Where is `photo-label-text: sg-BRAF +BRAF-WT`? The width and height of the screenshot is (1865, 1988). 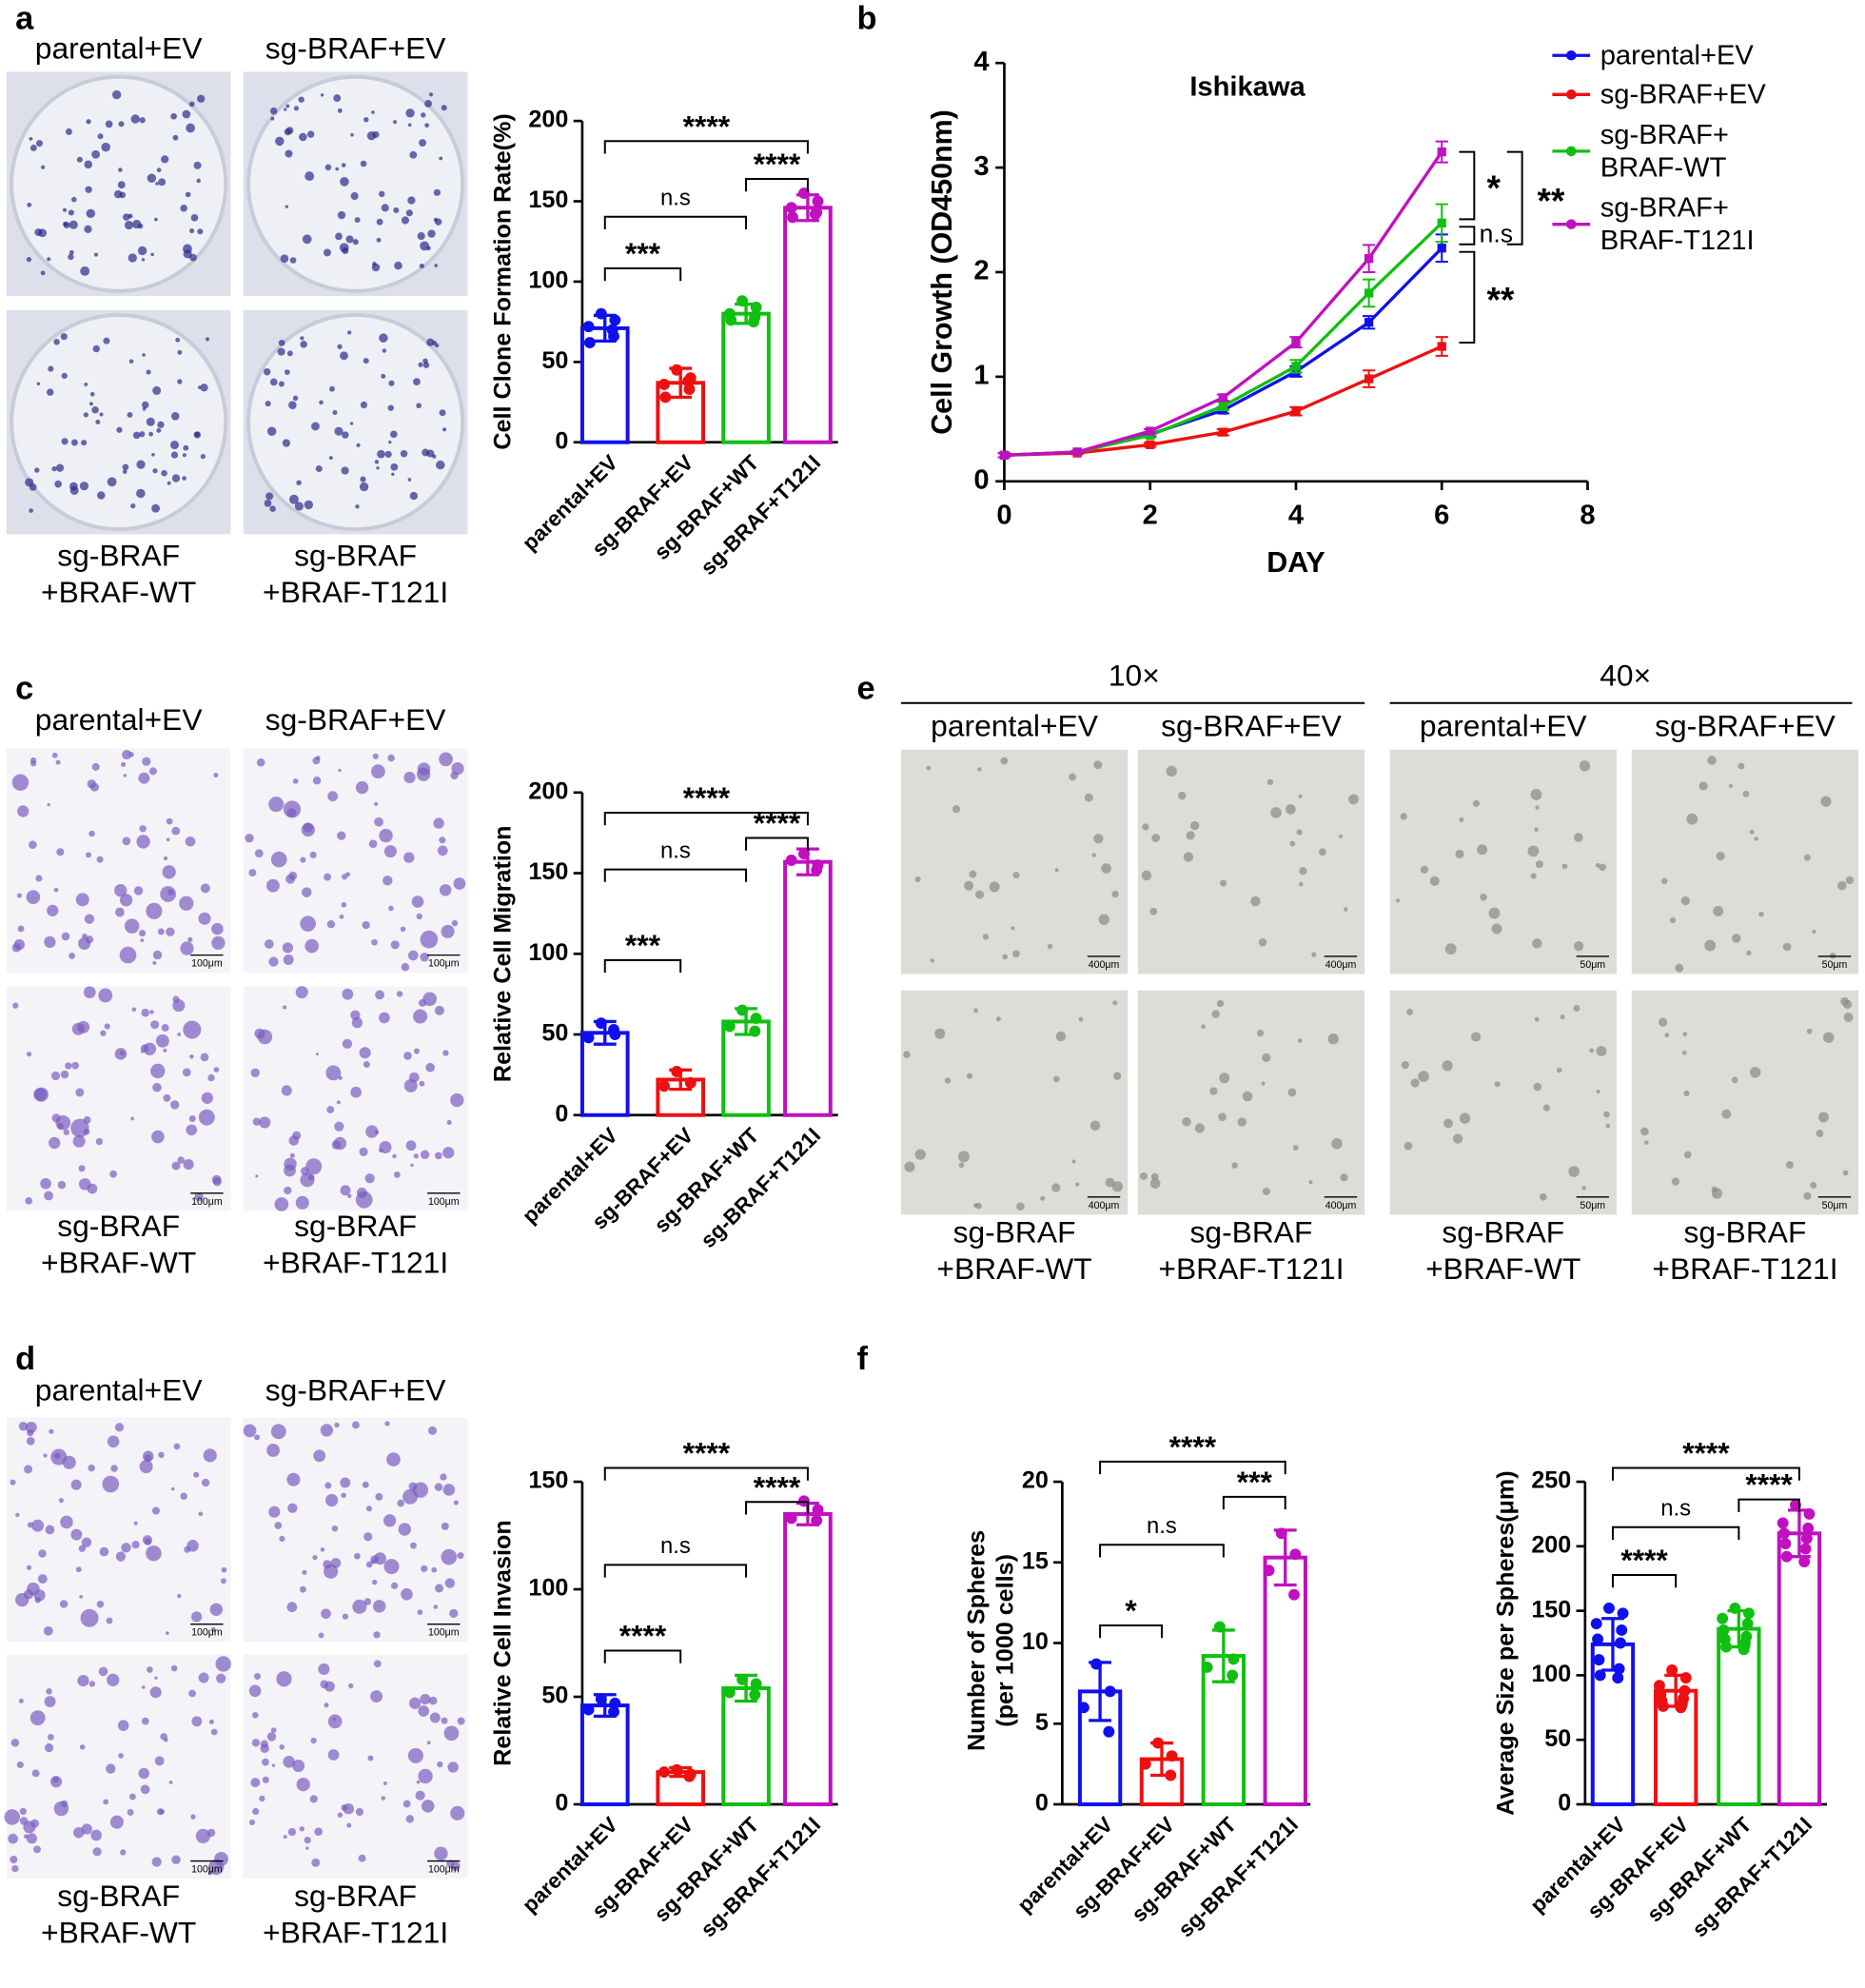
photo-label-text: sg-BRAF +BRAF-WT is located at coordinates (1503, 1251).